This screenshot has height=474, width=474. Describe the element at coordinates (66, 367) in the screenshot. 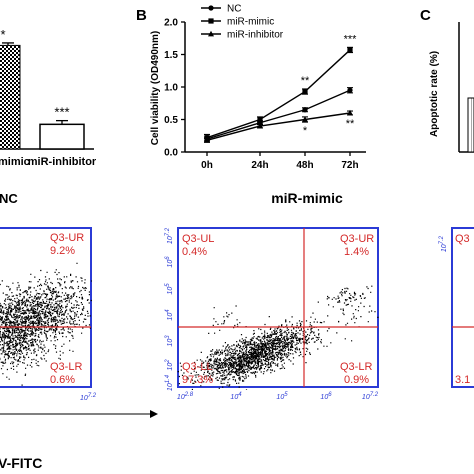

I see `flow-nc-lr-label: Q3-LR` at that location.